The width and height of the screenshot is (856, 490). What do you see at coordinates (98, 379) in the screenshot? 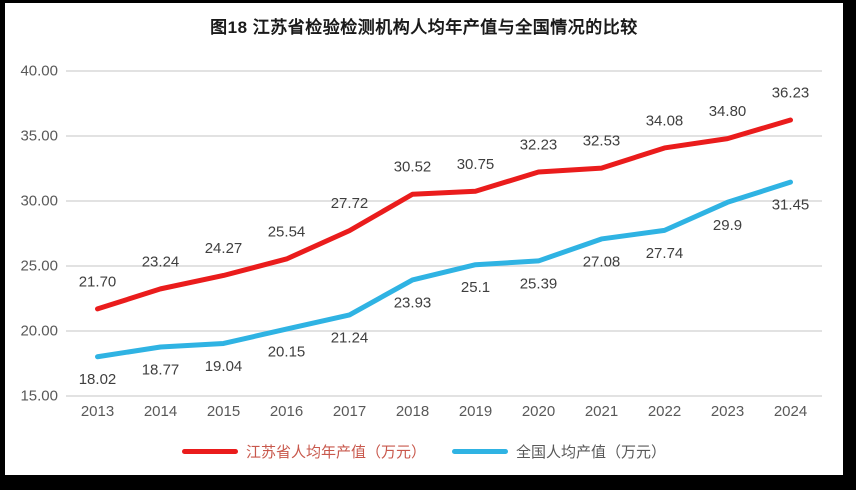
I see `data-label: 18.02` at bounding box center [98, 379].